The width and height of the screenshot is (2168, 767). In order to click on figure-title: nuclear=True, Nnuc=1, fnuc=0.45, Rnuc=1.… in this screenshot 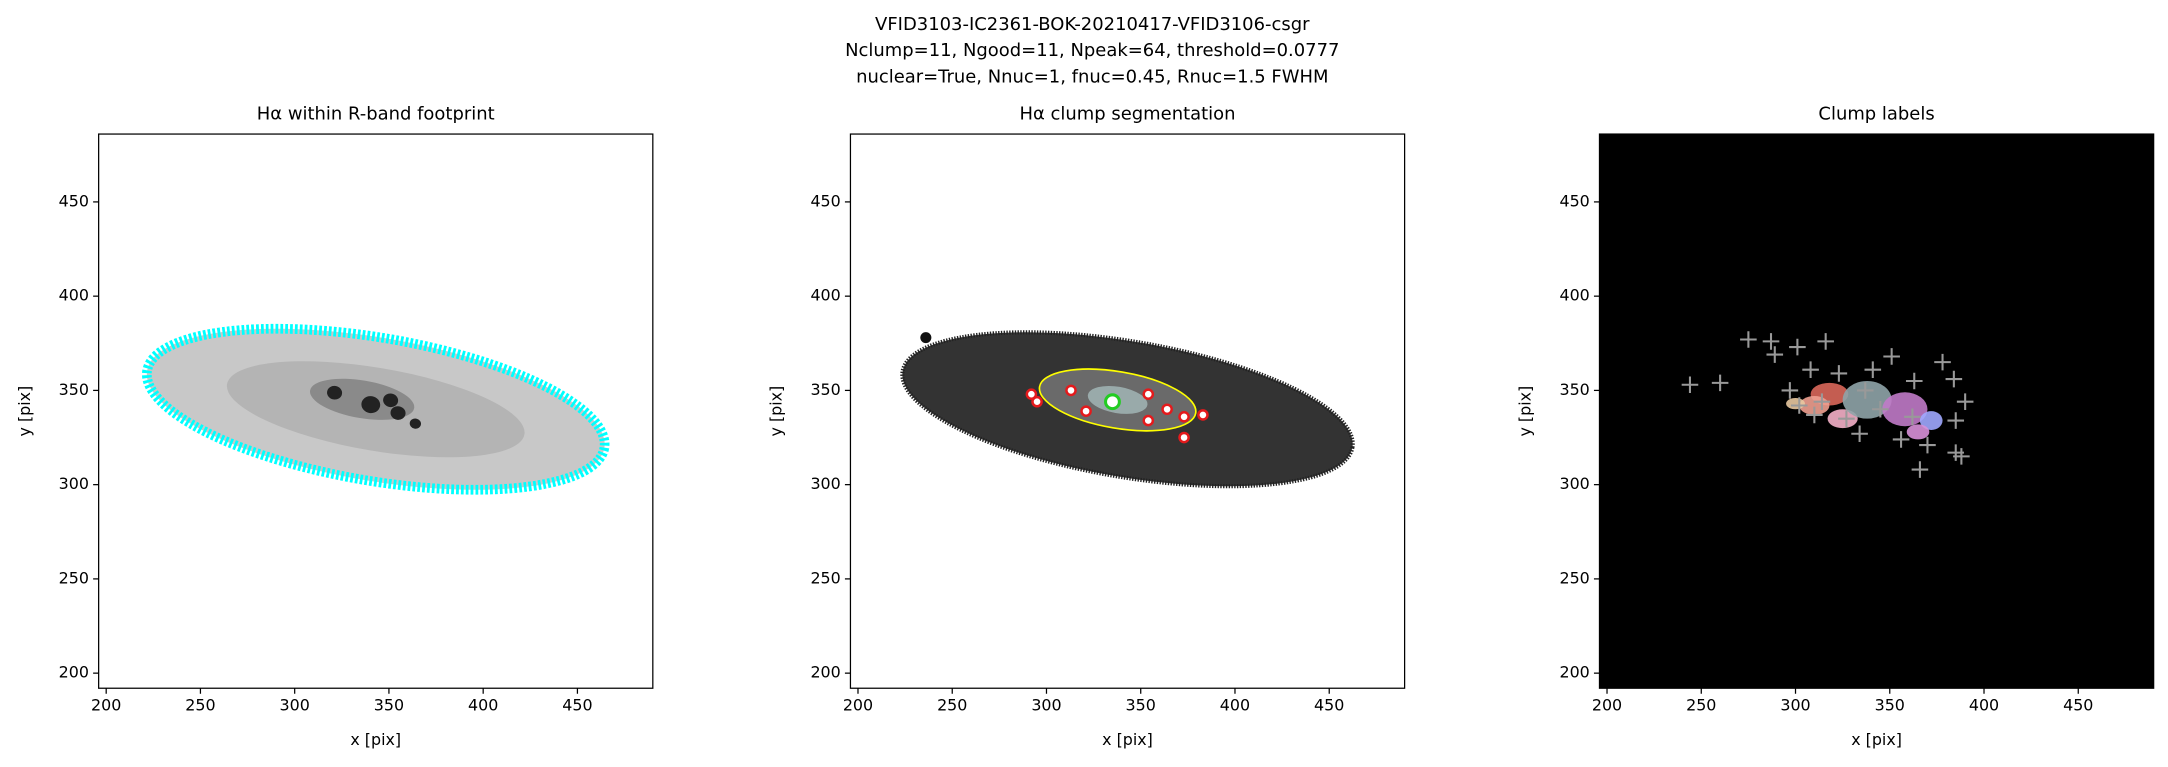, I will do `click(1092, 76)`.